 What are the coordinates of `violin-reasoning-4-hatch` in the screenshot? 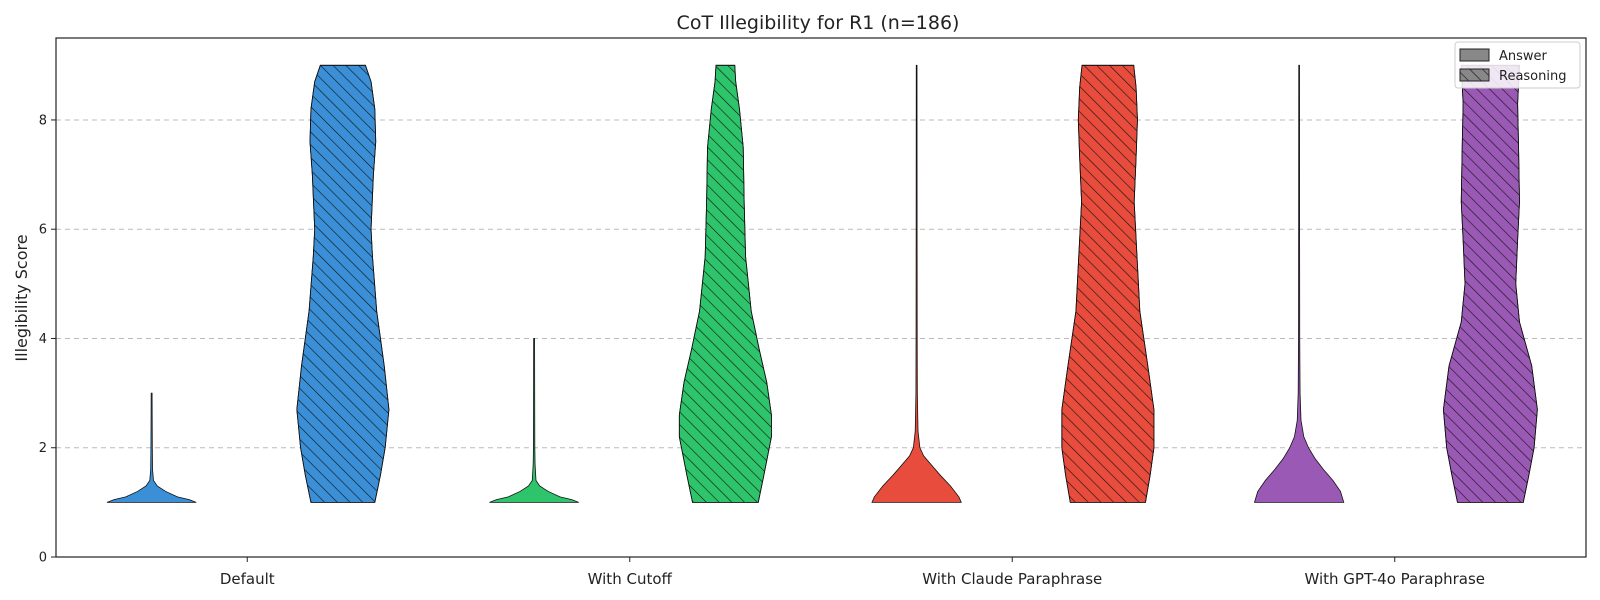 It's located at (1490, 283).